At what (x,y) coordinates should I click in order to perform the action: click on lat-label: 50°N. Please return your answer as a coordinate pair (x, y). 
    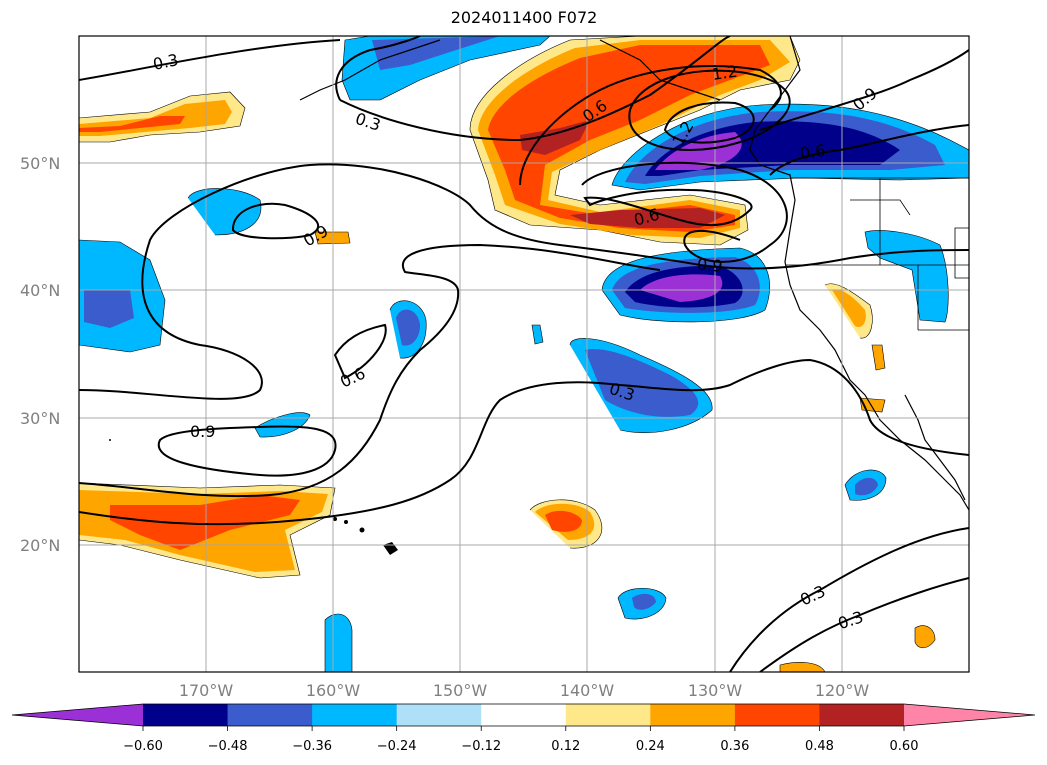
    Looking at the image, I should click on (40, 163).